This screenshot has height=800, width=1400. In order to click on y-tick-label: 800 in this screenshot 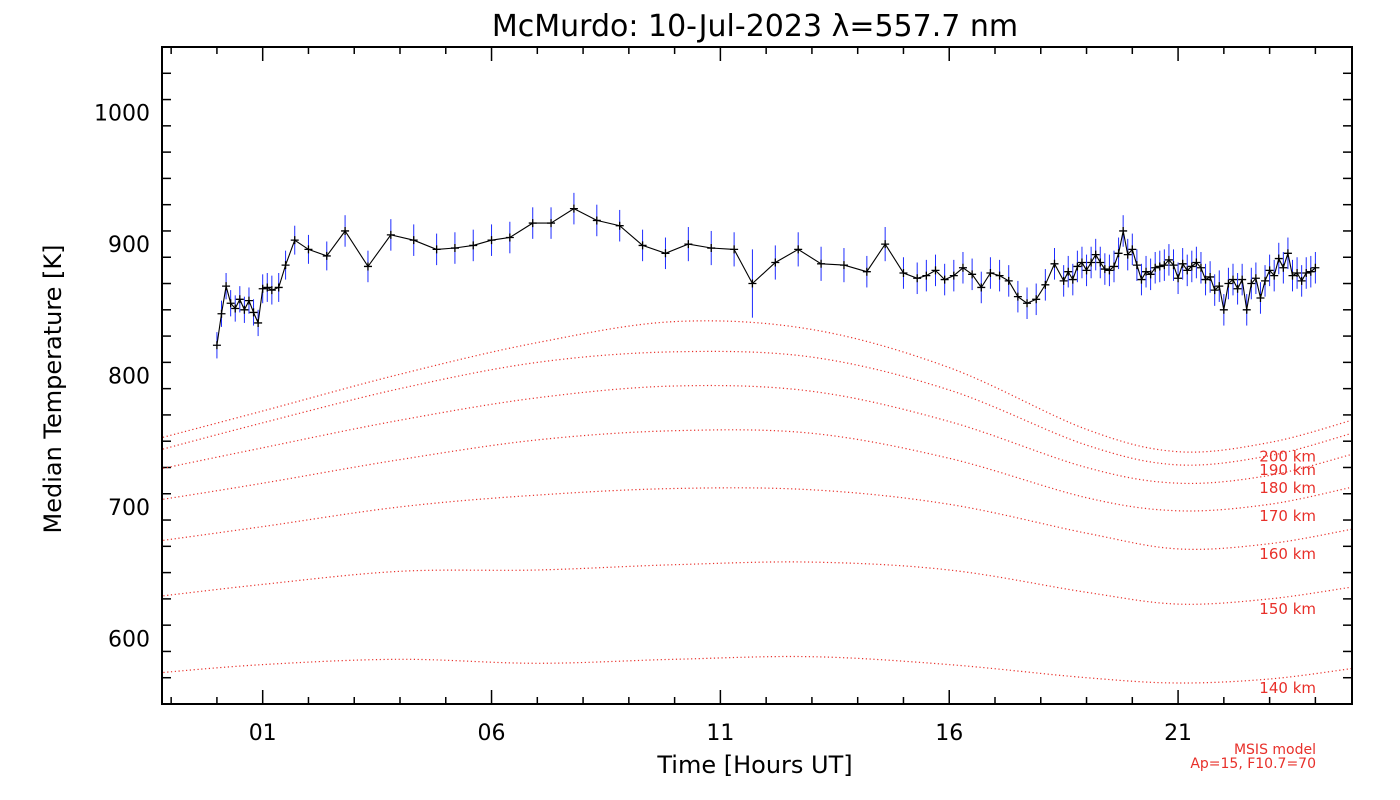, I will do `click(129, 377)`.